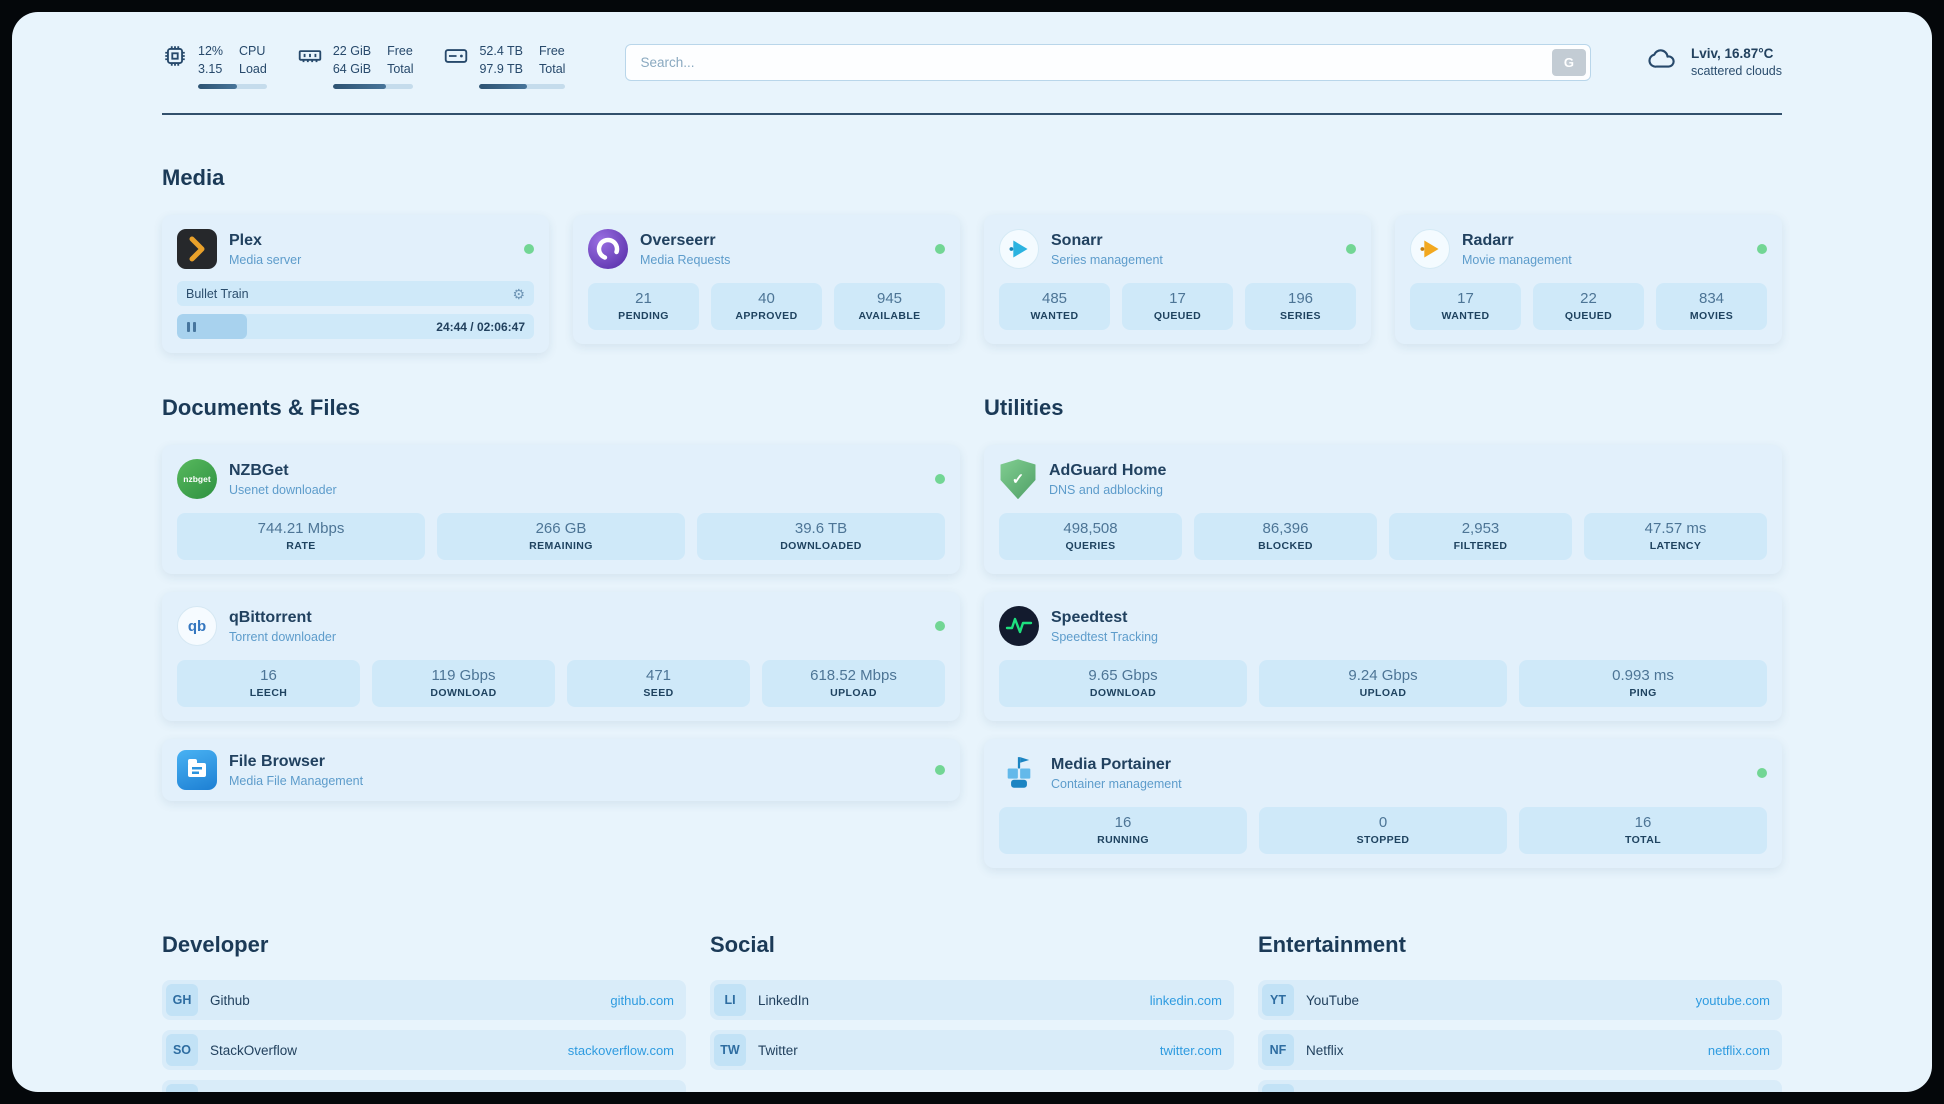 The height and width of the screenshot is (1104, 1944). What do you see at coordinates (642, 1000) in the screenshot?
I see `link-url: github.com` at bounding box center [642, 1000].